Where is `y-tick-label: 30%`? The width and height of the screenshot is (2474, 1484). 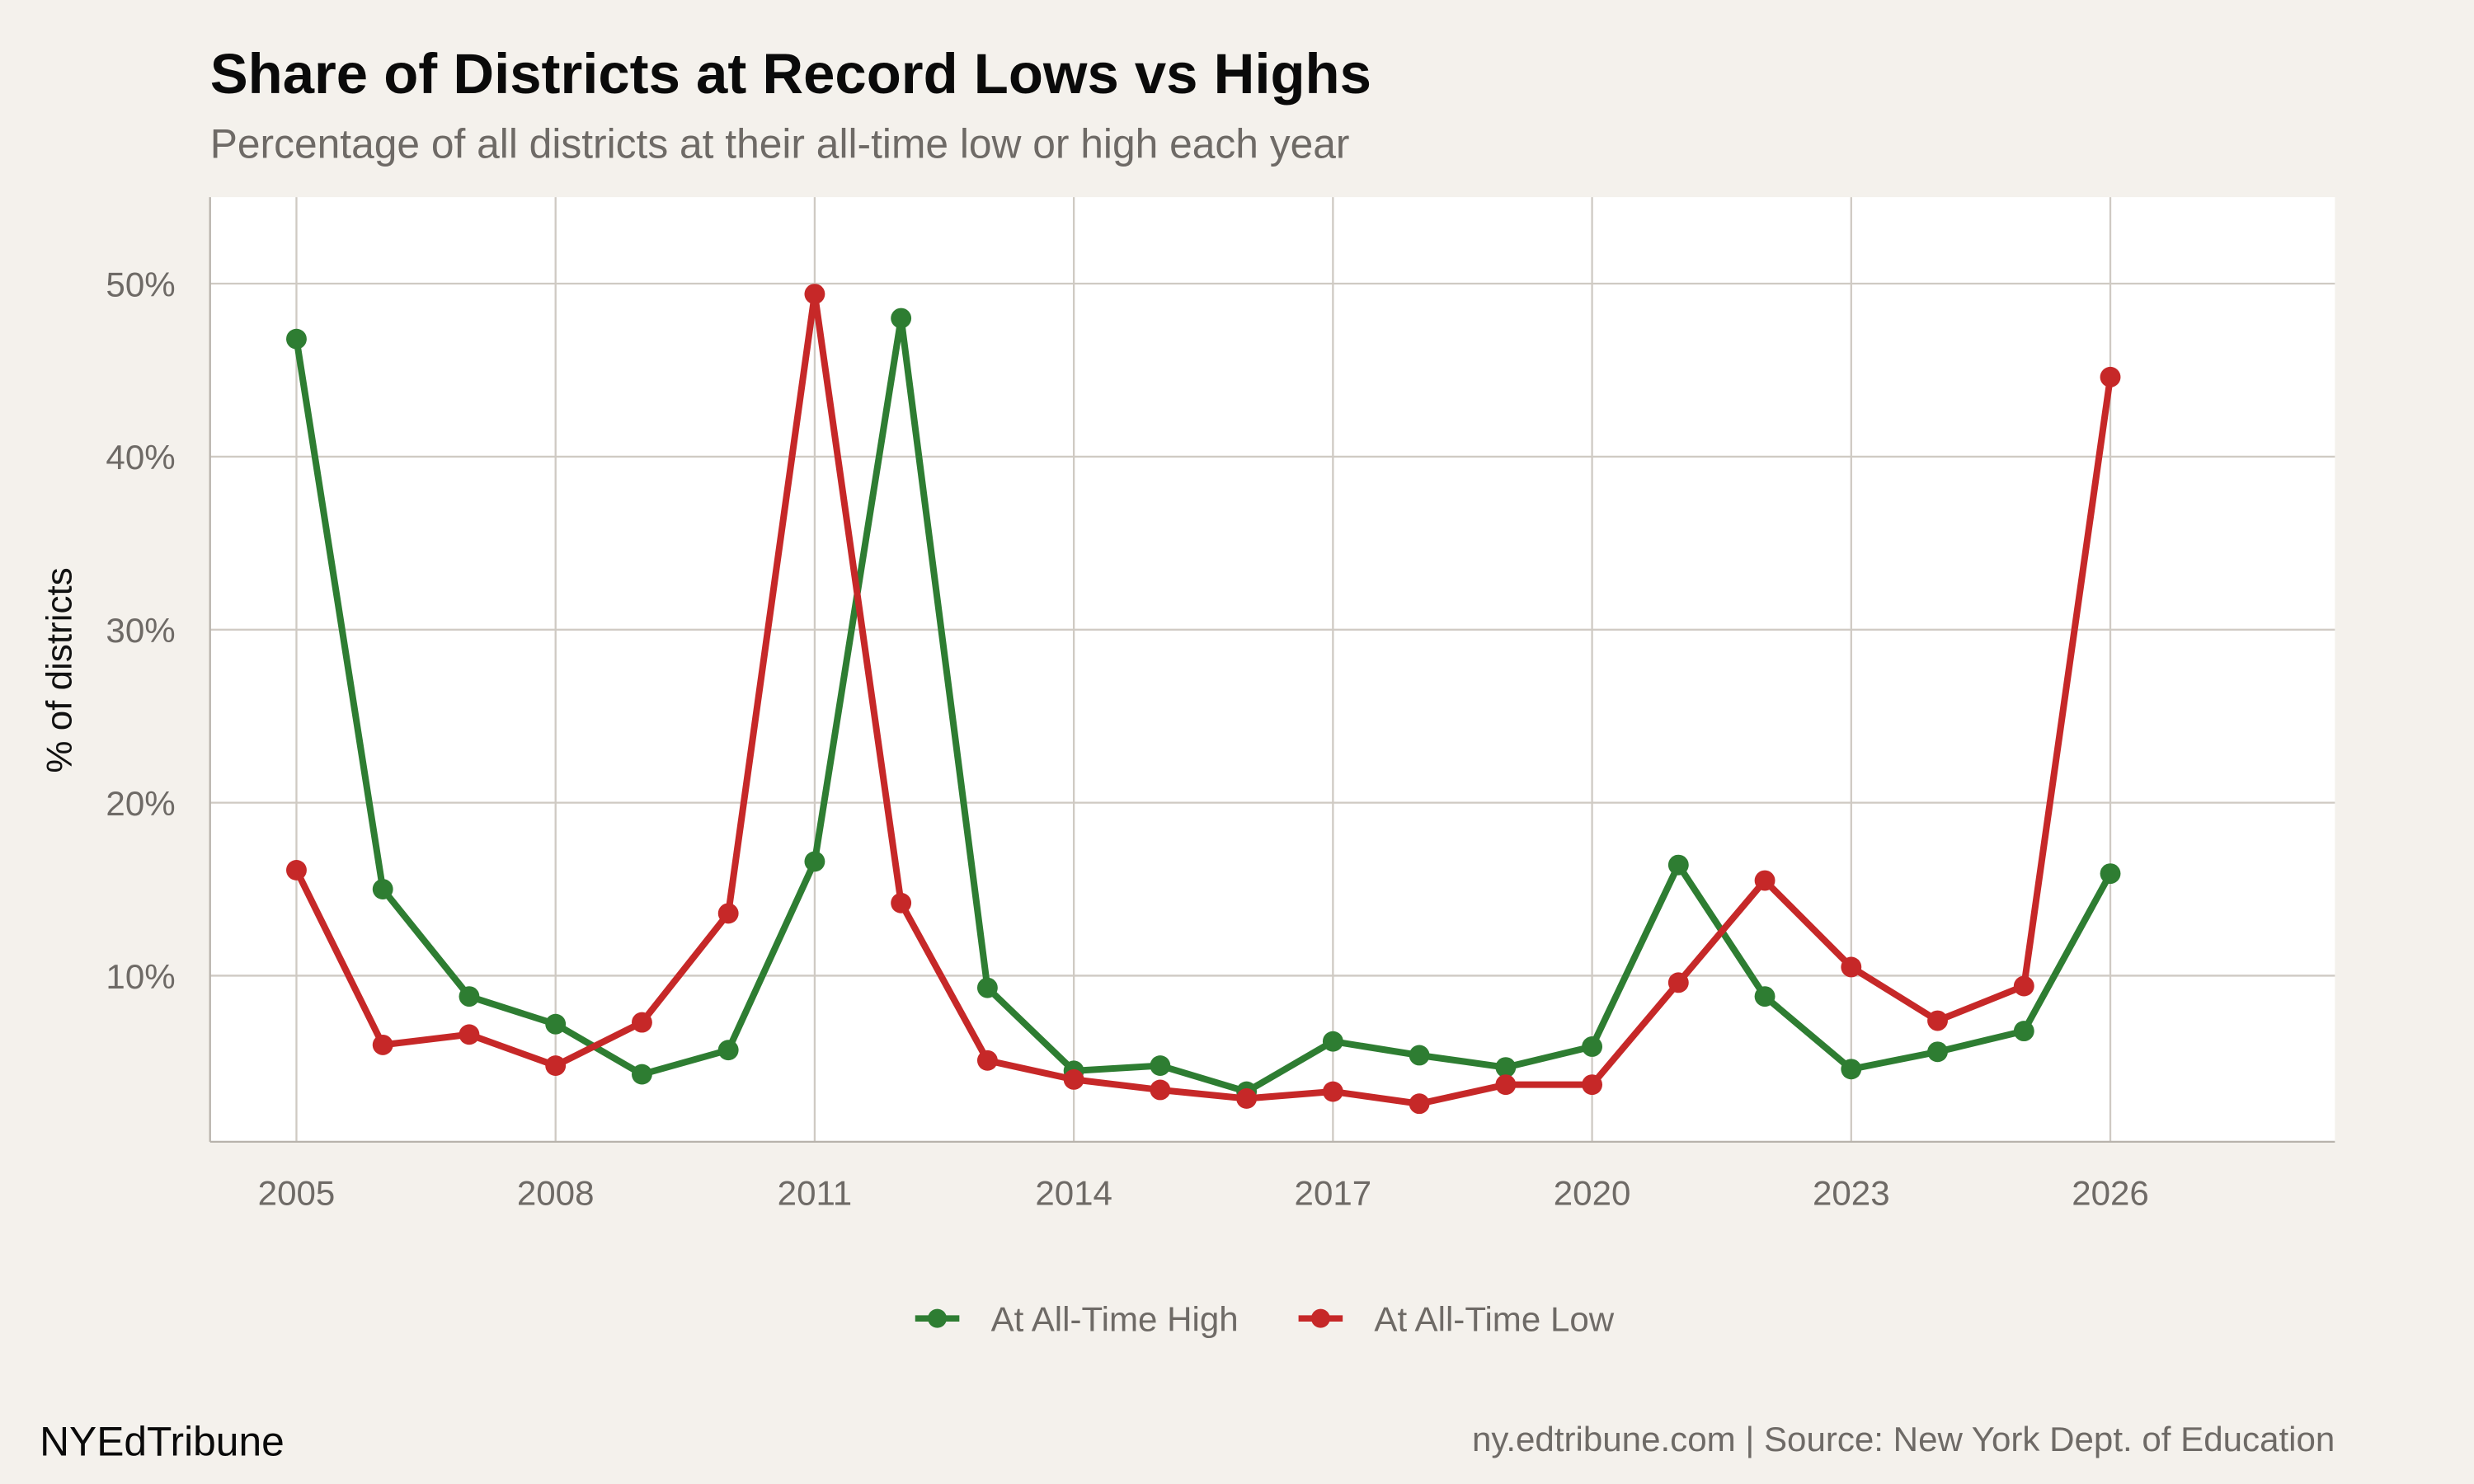
y-tick-label: 30% is located at coordinates (140, 630).